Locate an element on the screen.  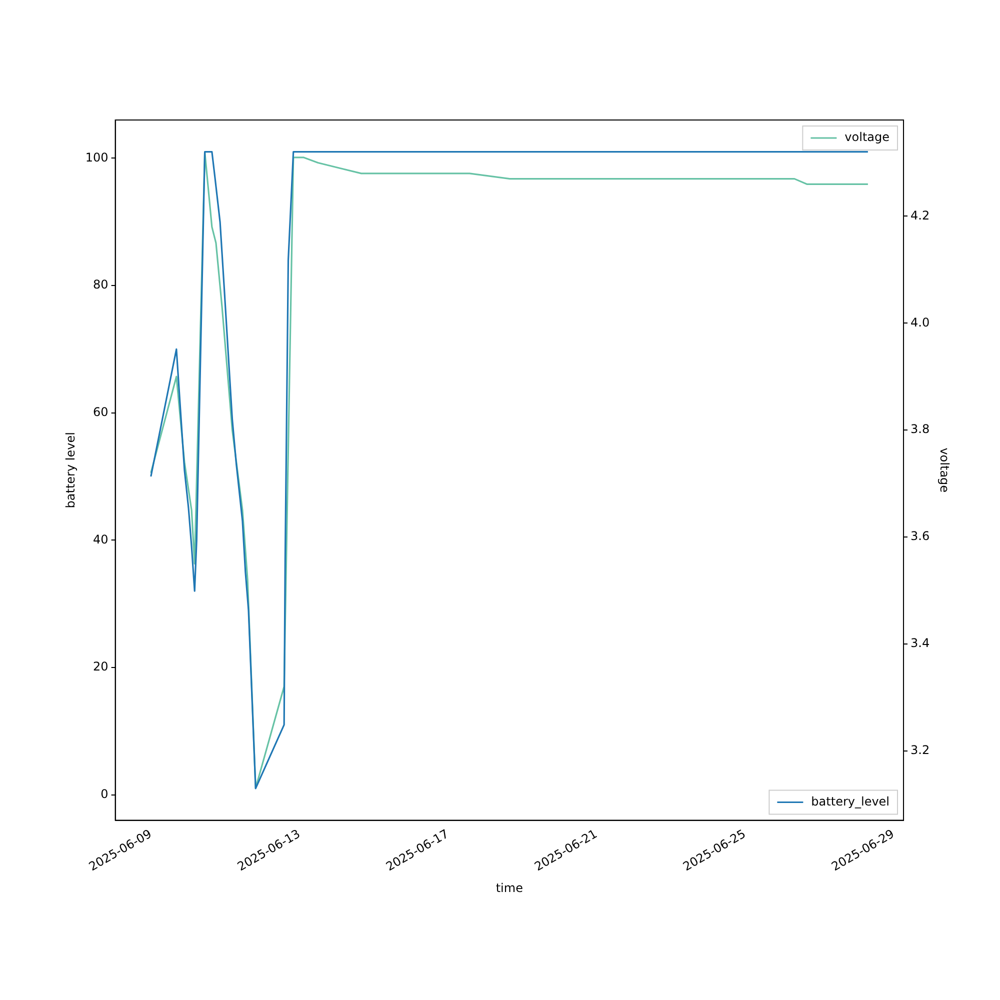
y-tick-label: 80 is located at coordinates (100, 285).